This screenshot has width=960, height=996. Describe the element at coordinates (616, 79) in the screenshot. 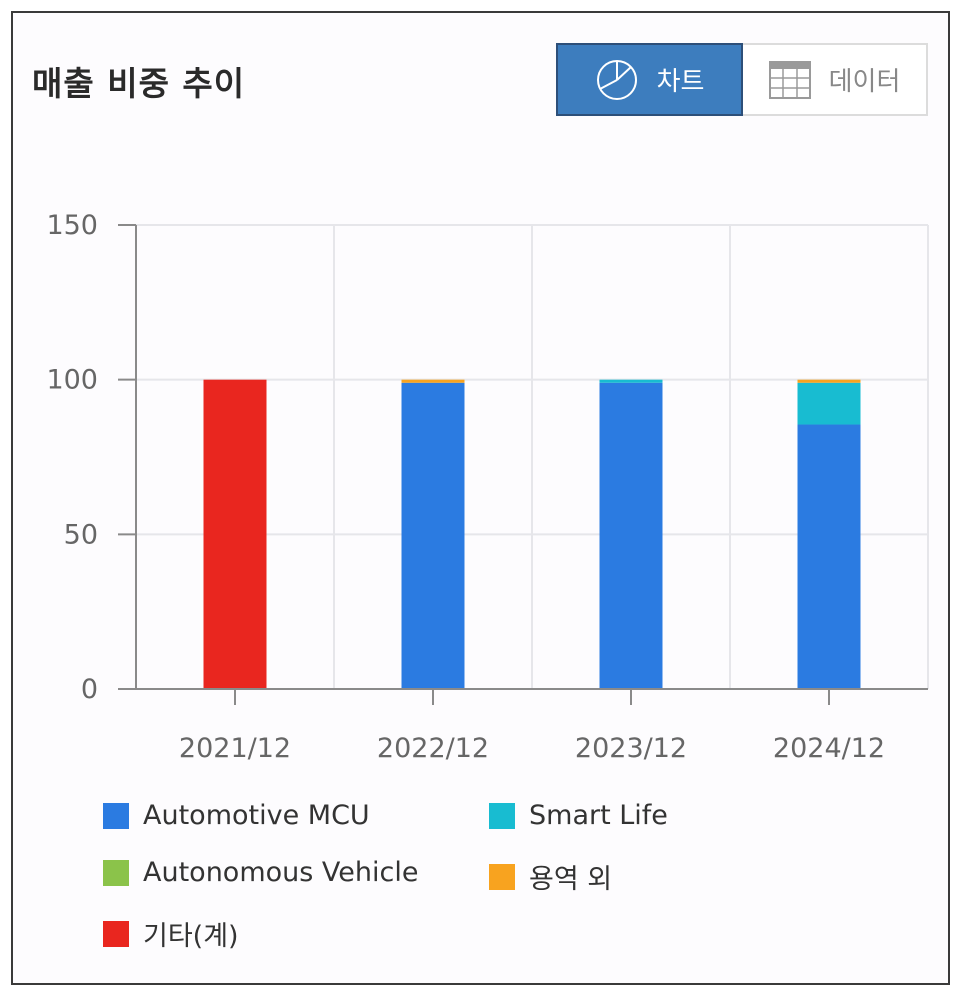

I see `pie-chart-icon` at that location.